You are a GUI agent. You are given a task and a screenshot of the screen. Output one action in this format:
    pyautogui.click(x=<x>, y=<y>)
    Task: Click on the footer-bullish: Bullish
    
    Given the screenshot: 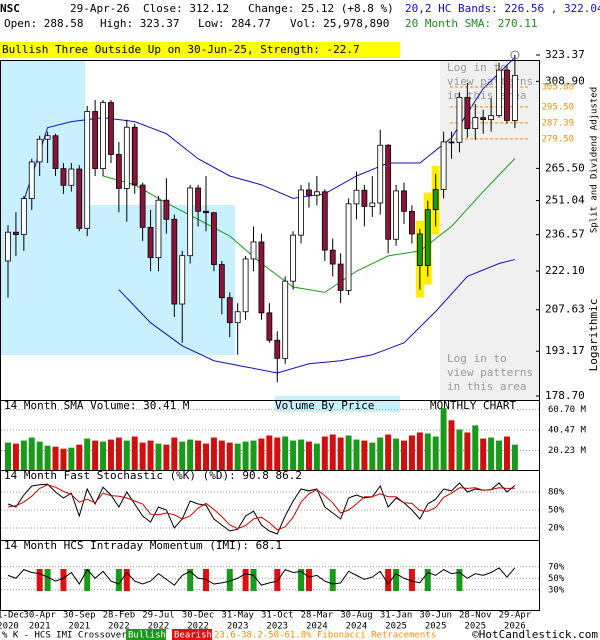 What is the action you would take?
    pyautogui.click(x=147, y=635)
    